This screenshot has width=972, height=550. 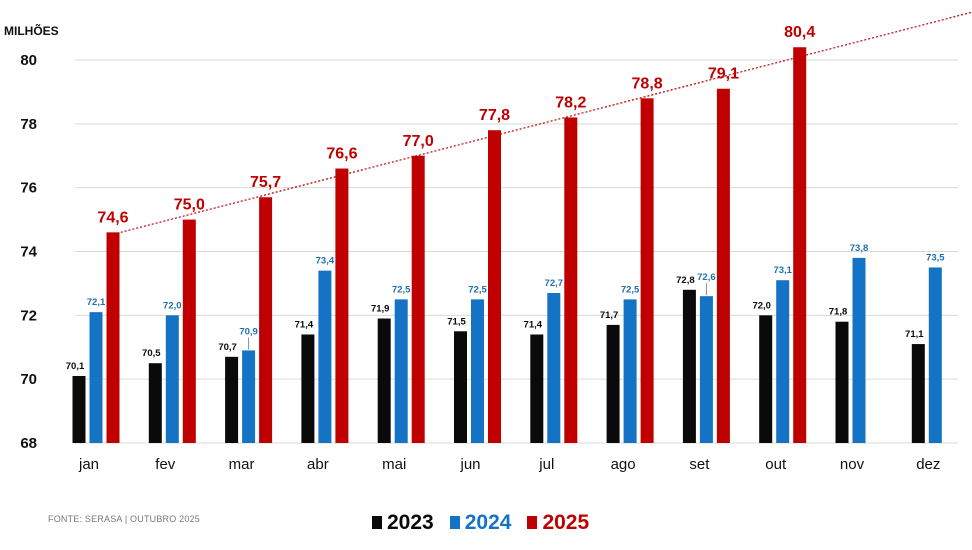 What do you see at coordinates (689, 366) in the screenshot?
I see `bar-2023-set` at bounding box center [689, 366].